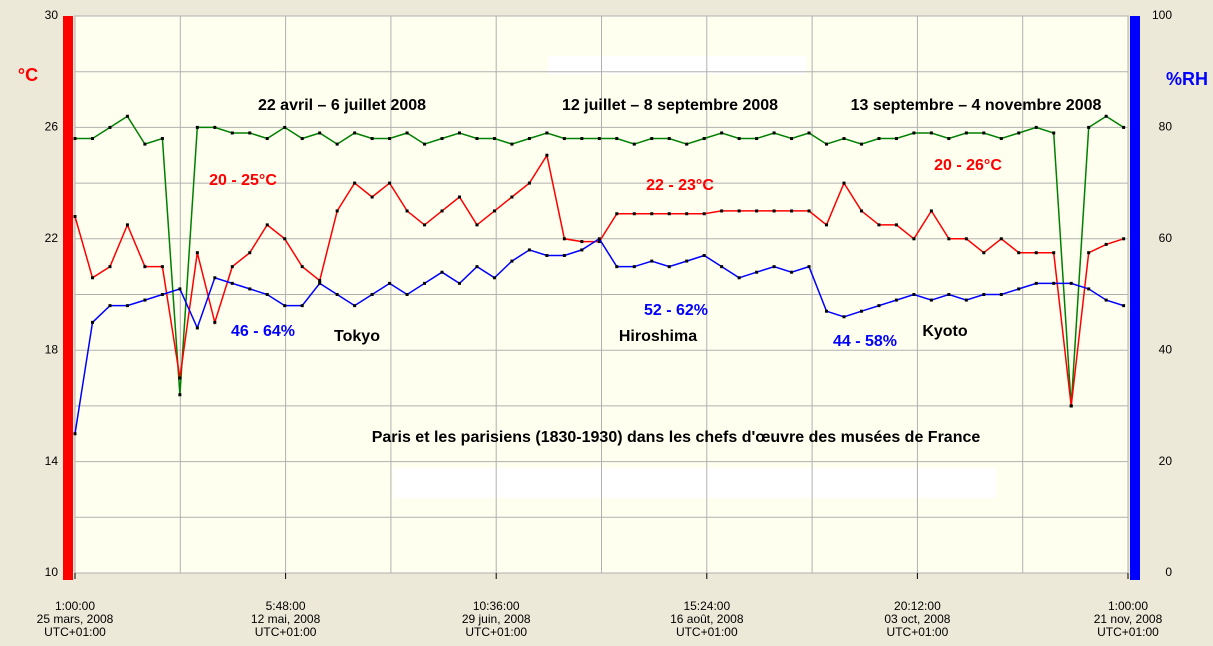  I want to click on y-axis-label: °C, so click(28, 75).